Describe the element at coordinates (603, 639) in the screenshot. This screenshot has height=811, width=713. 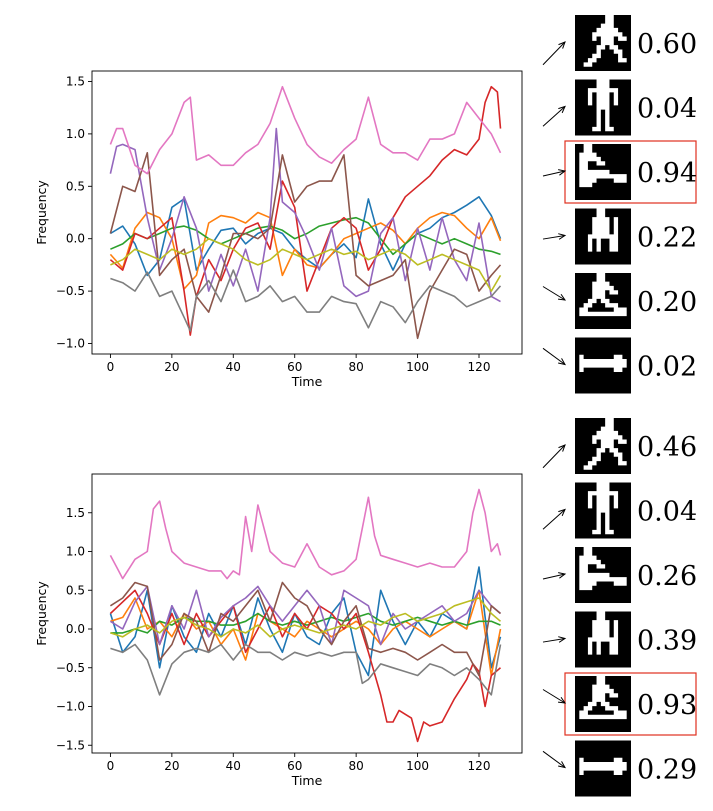
I see `sitting-on-chair-icon` at that location.